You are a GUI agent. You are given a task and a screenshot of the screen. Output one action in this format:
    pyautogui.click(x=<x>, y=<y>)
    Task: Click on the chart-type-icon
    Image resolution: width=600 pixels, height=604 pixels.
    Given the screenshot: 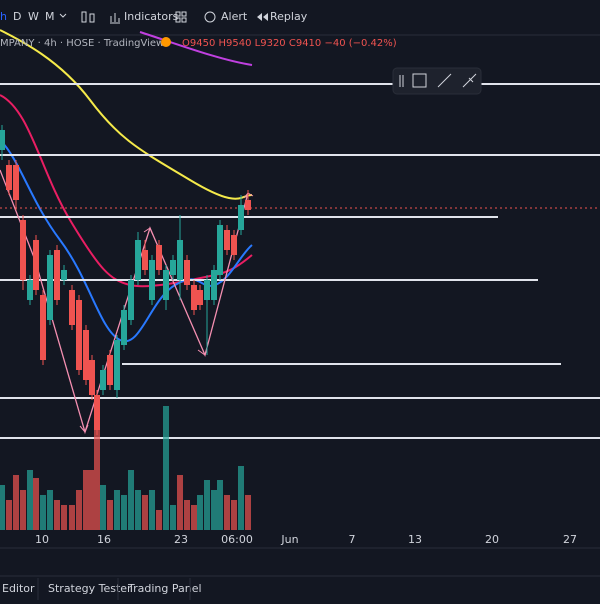 What is the action you would take?
    pyautogui.click(x=88, y=17)
    